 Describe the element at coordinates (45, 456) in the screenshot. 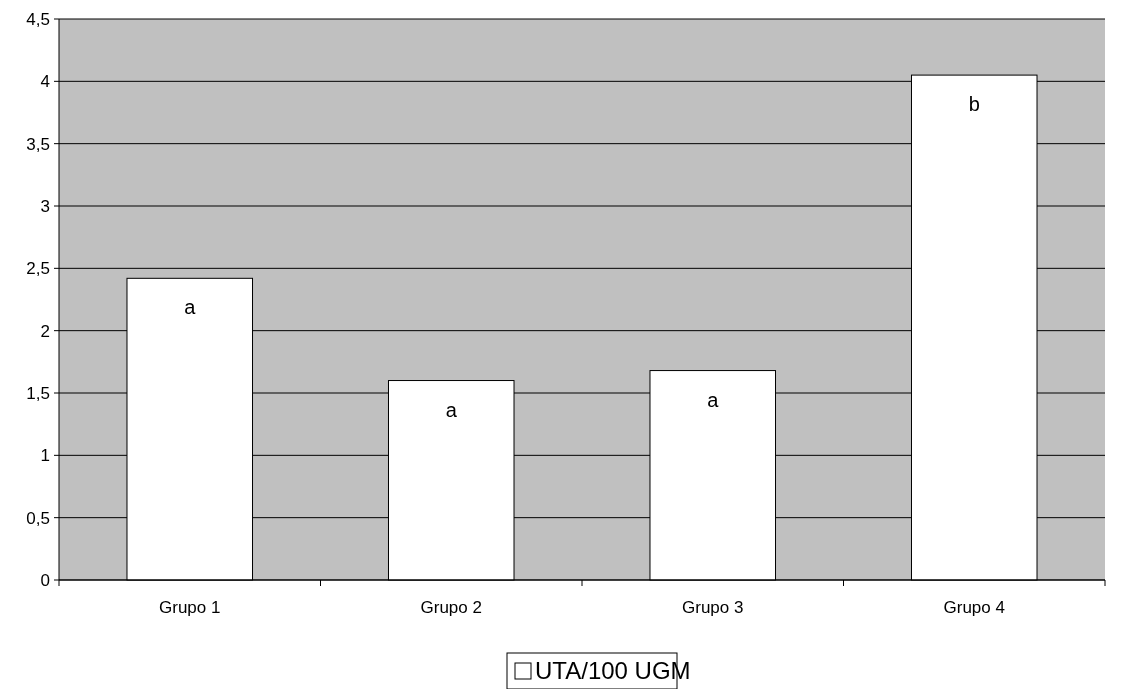

I see `y-tick-label: 1` at that location.